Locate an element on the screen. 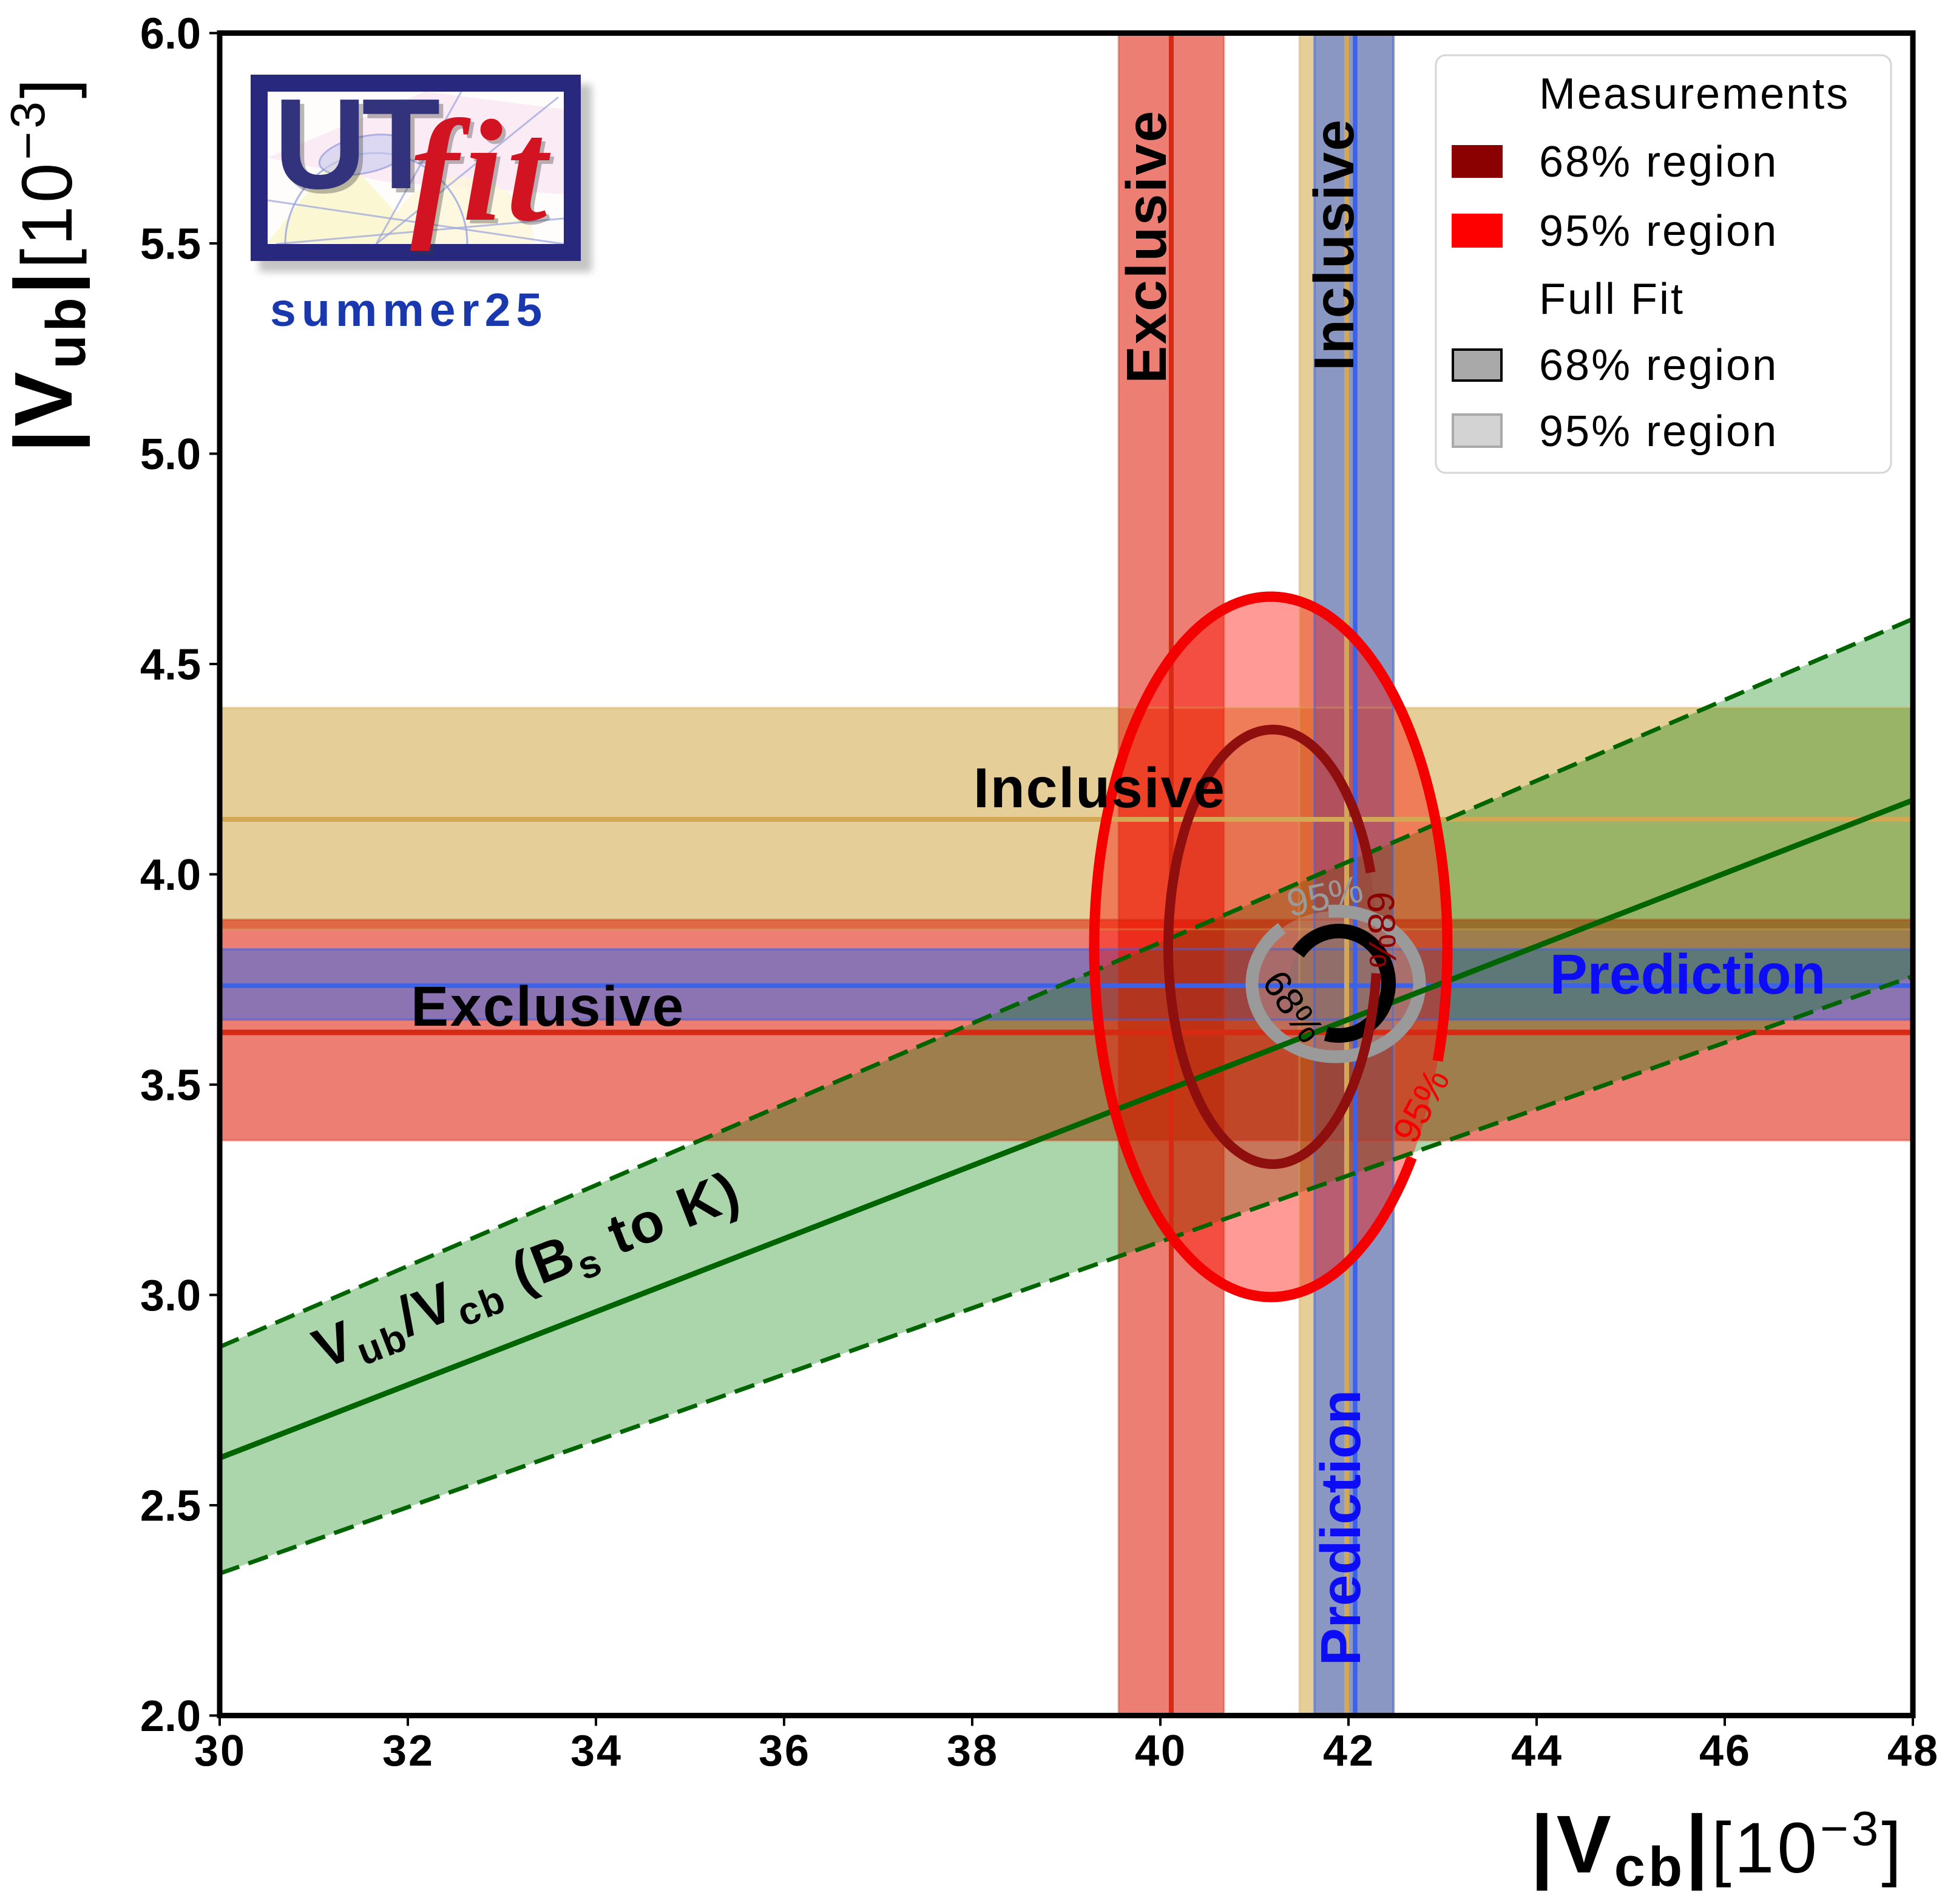 This screenshot has width=1959, height=1904. svg-text: 42 is located at coordinates (1349, 1751).